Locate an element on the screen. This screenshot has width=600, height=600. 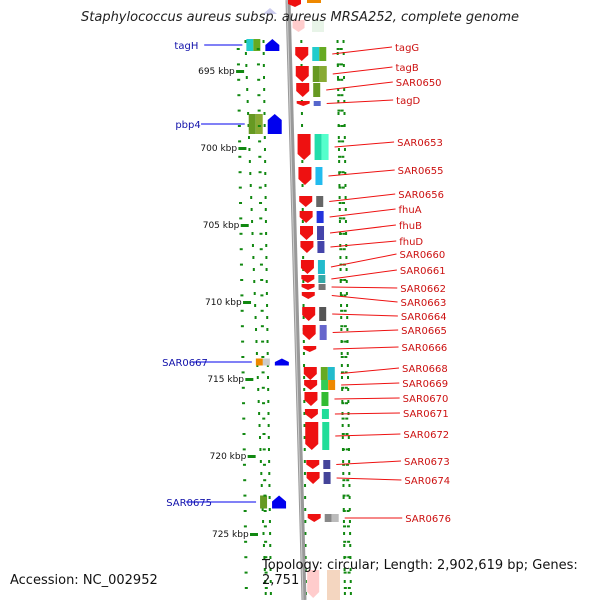
reverse-gene-arrow is located at coordinates (274, 124).